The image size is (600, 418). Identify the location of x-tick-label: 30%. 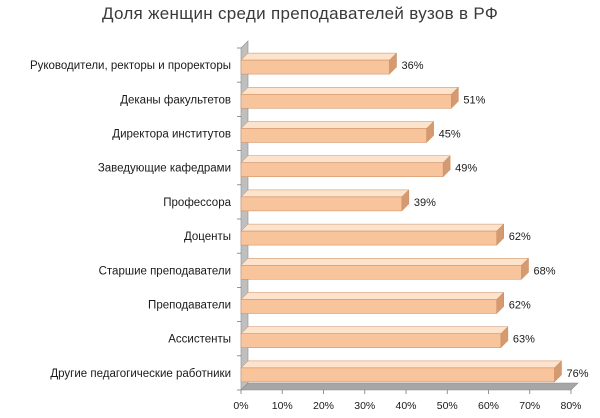
(364, 406).